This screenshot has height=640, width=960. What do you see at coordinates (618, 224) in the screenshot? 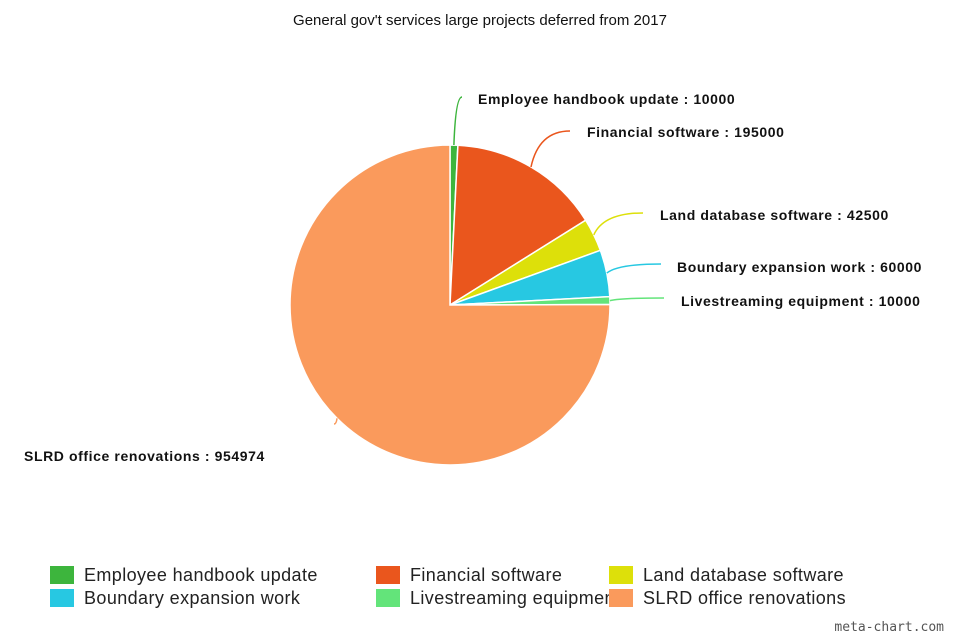
I see `leader-line-land-database-software` at bounding box center [618, 224].